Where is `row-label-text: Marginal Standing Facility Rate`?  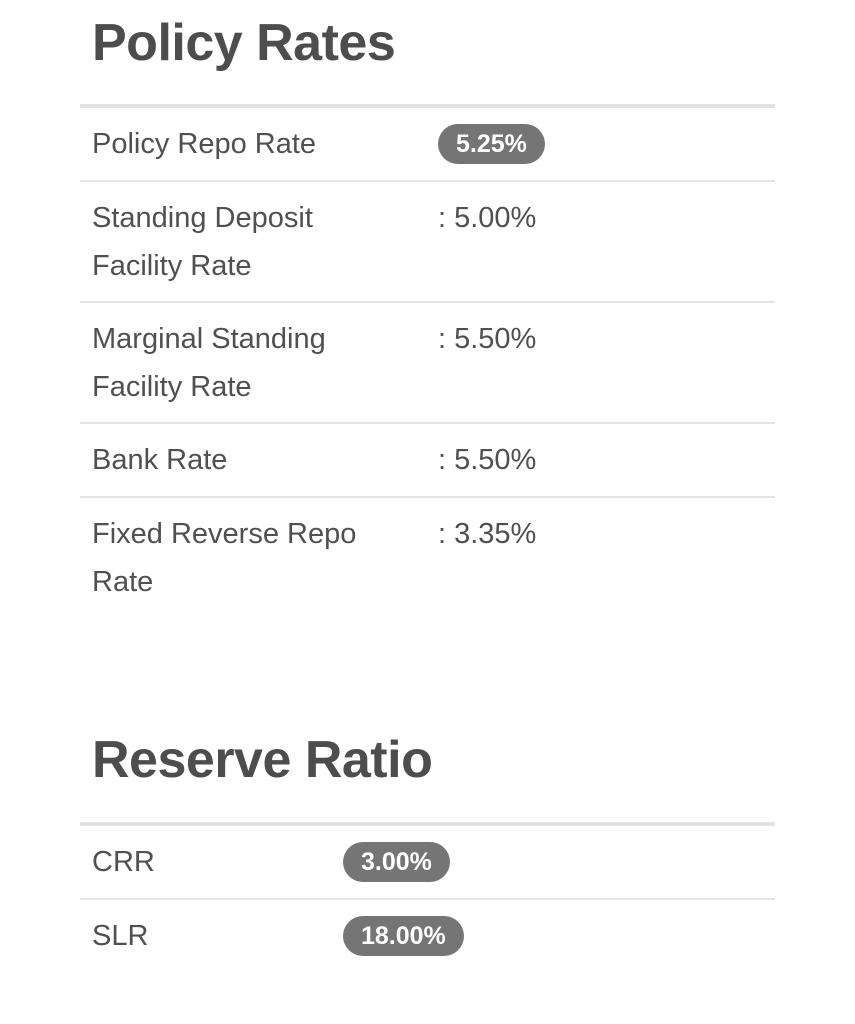 row-label-text: Marginal Standing Facility Rate is located at coordinates (209, 363).